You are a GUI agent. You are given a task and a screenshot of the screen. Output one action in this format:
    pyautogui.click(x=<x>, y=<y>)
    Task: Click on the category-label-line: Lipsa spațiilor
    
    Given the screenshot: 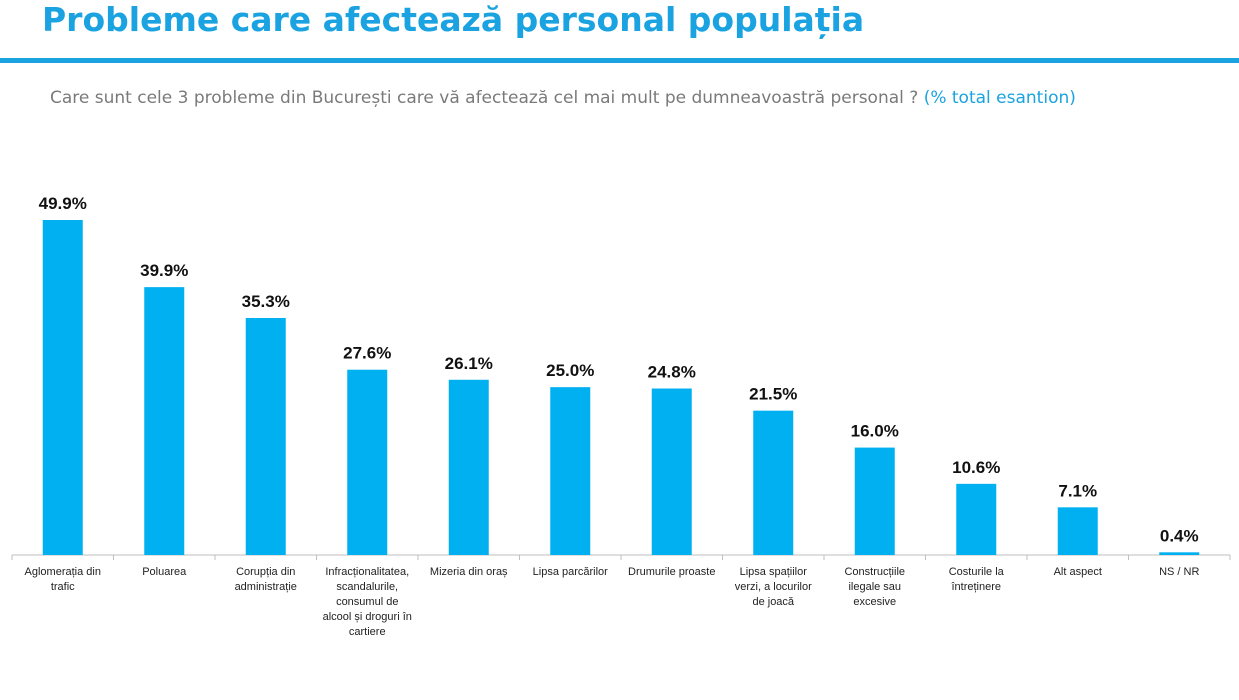 What is the action you would take?
    pyautogui.click(x=774, y=572)
    